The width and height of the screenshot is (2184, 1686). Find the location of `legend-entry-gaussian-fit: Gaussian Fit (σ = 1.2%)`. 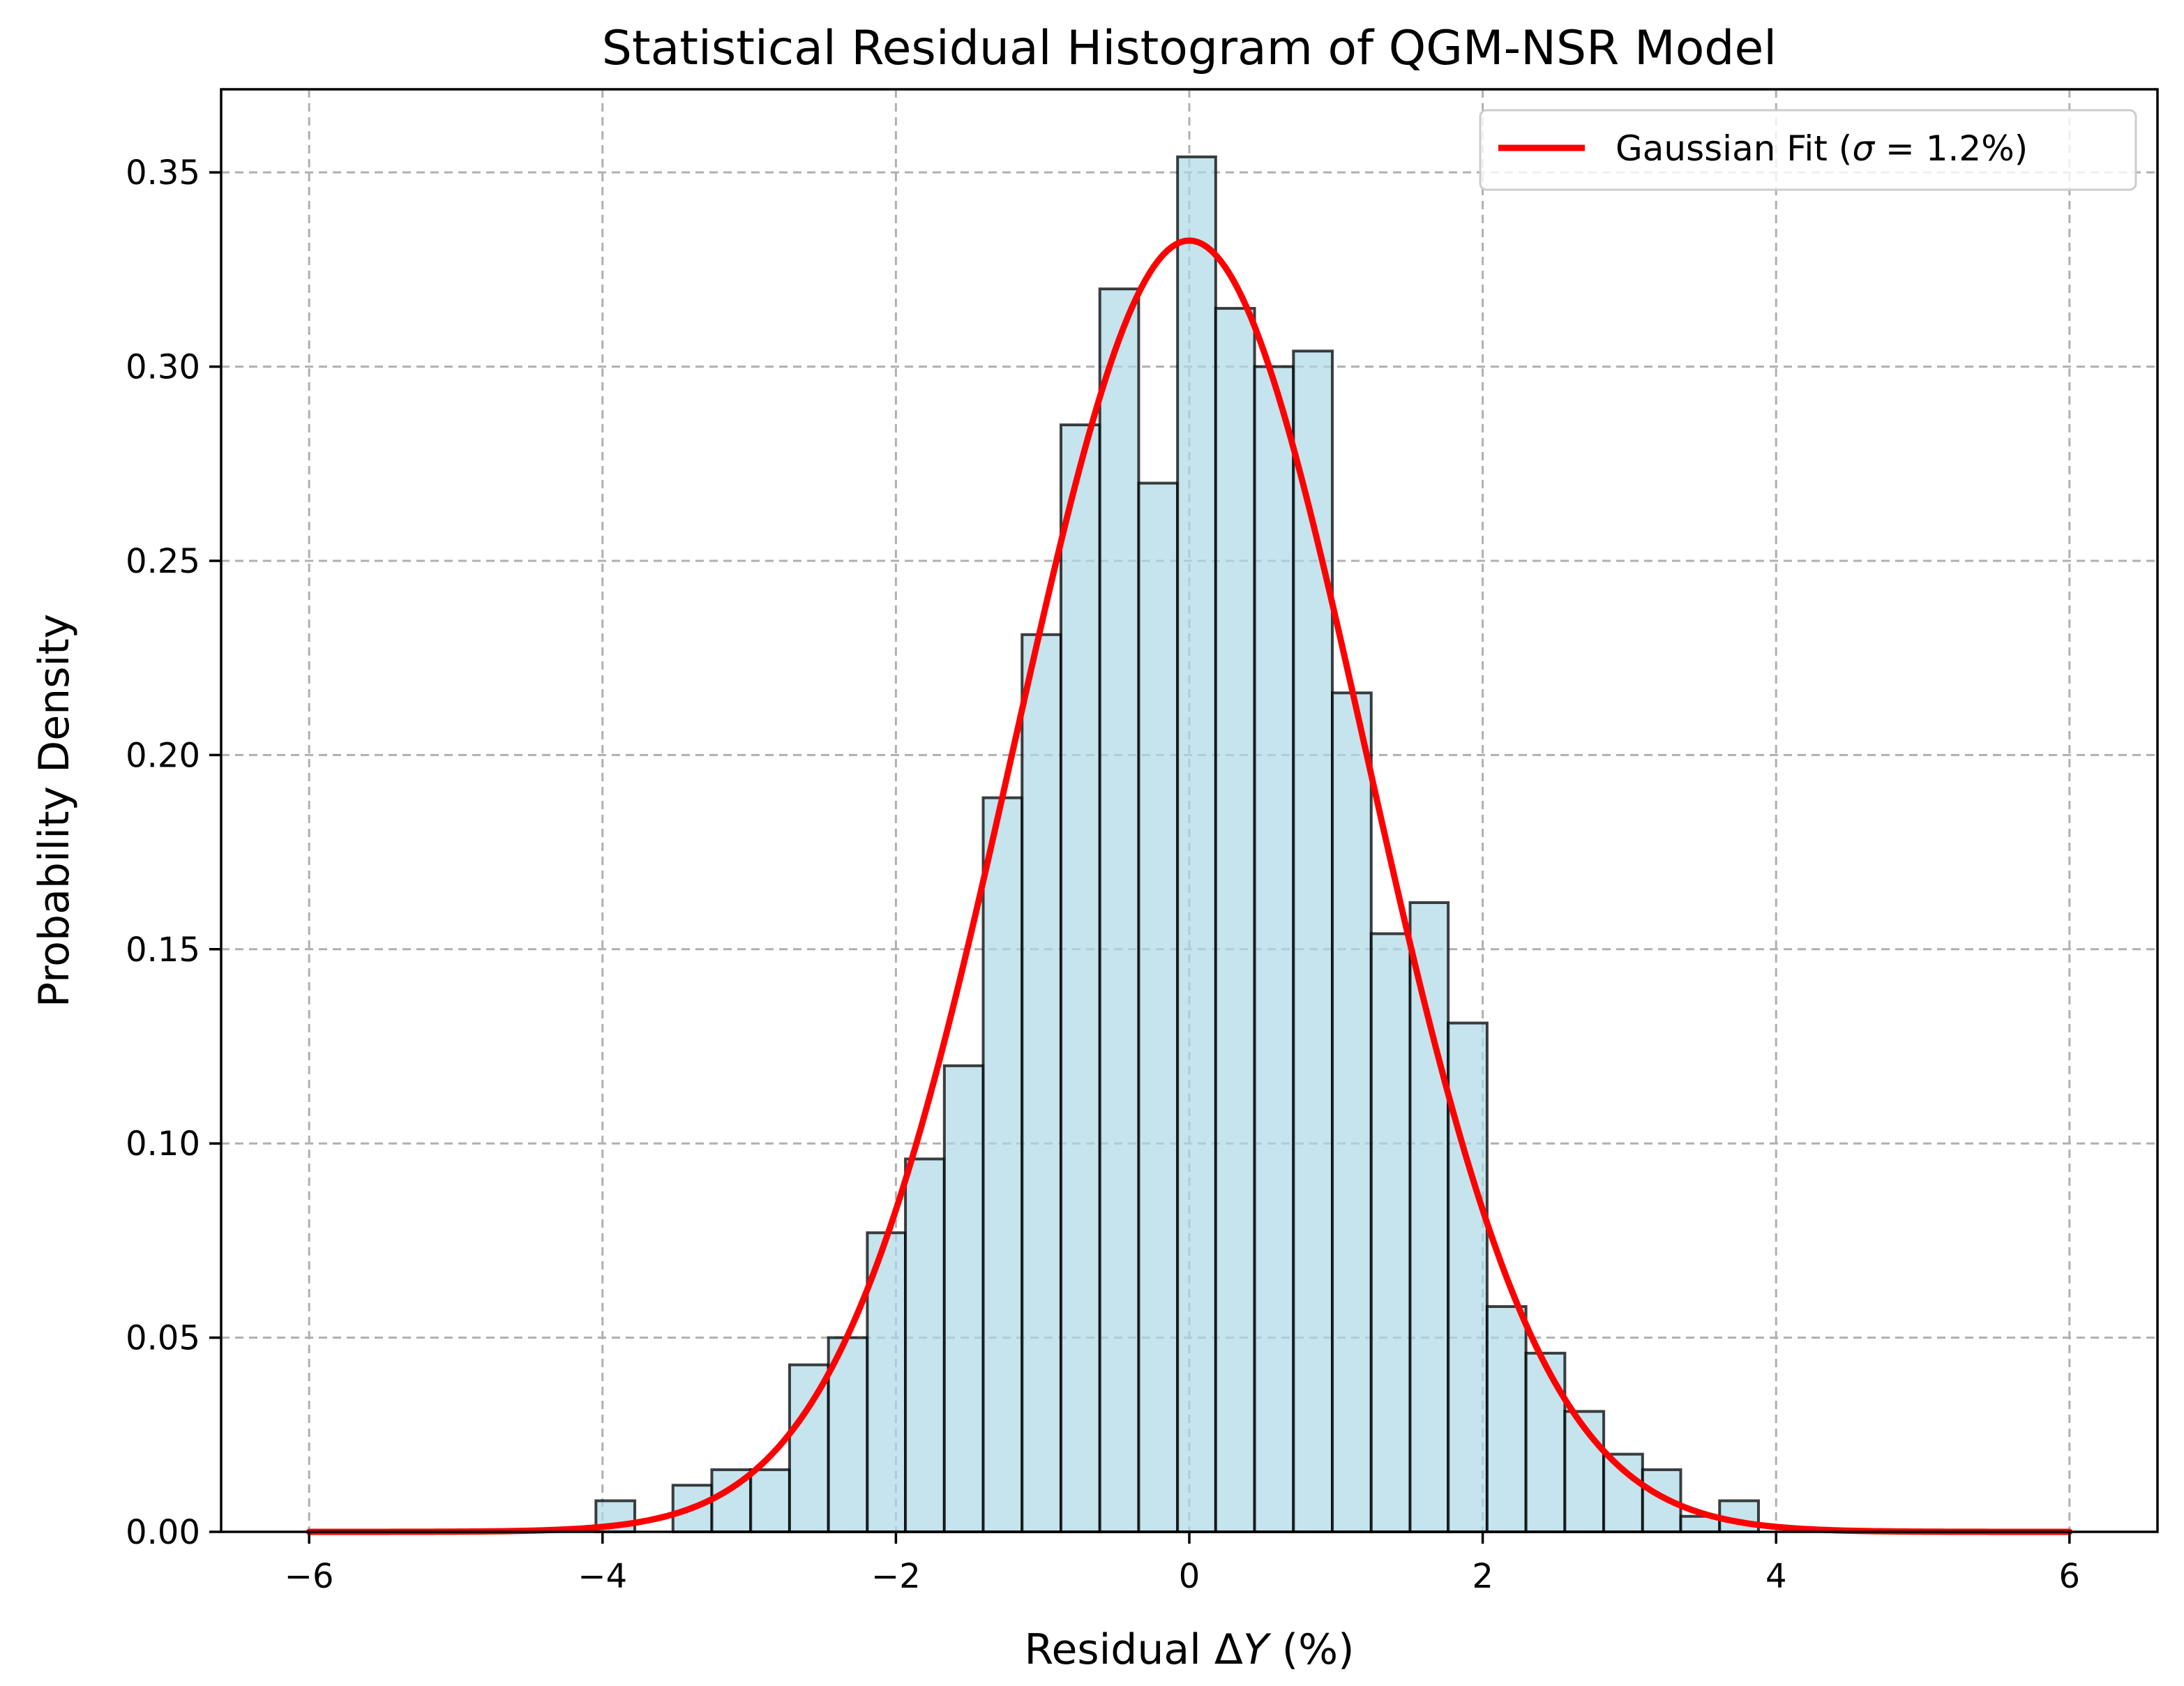

legend-entry-gaussian-fit: Gaussian Fit (σ = 1.2%) is located at coordinates (1822, 148).